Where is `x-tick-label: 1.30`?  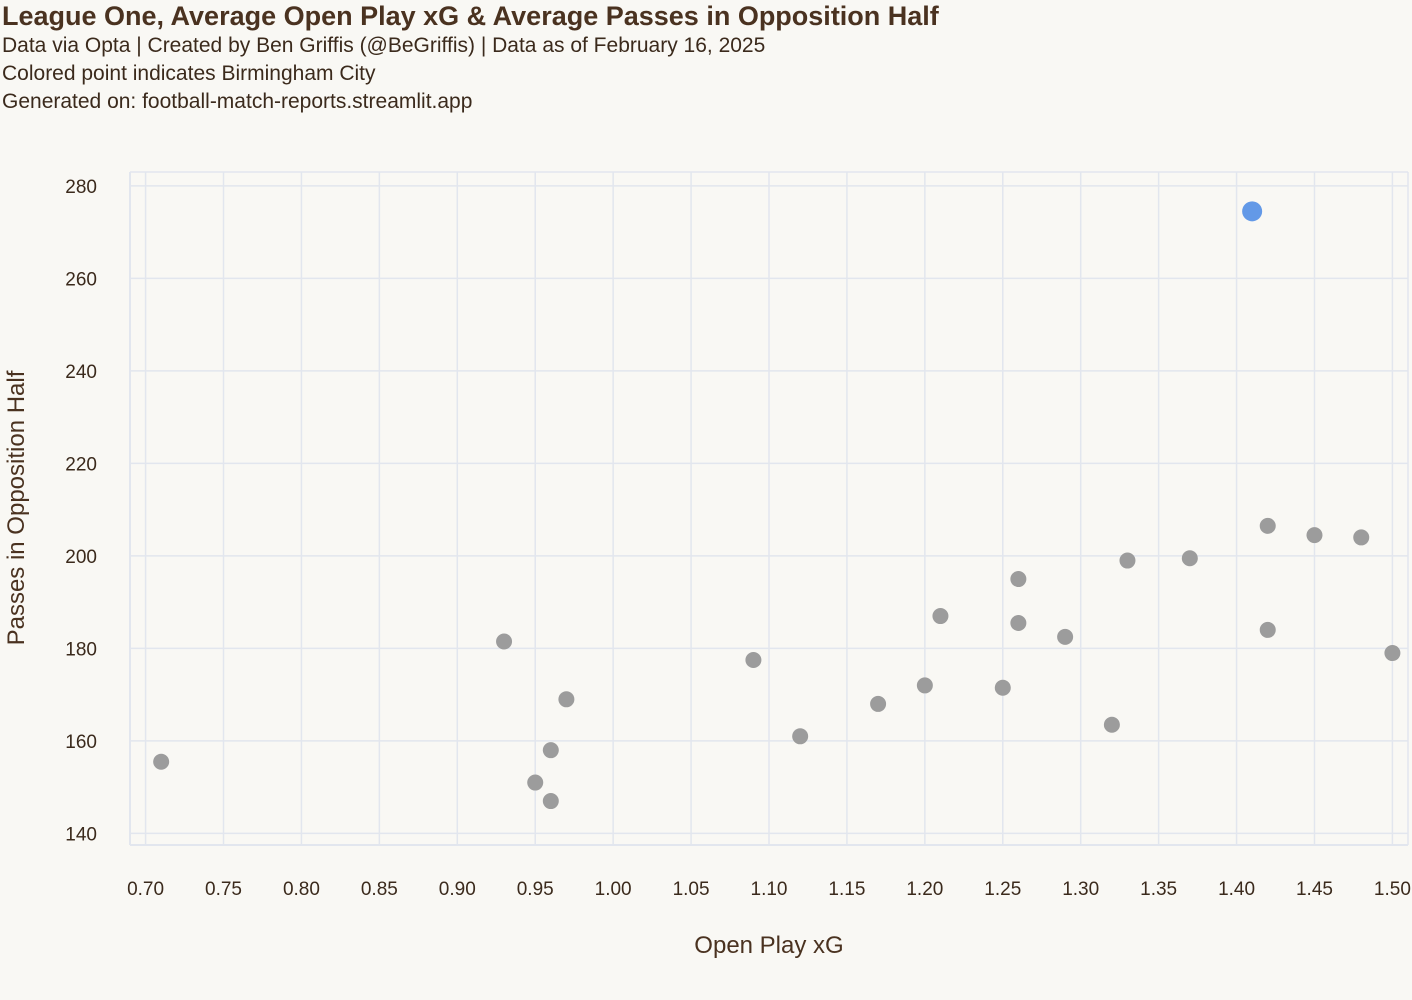
x-tick-label: 1.30 is located at coordinates (1080, 889).